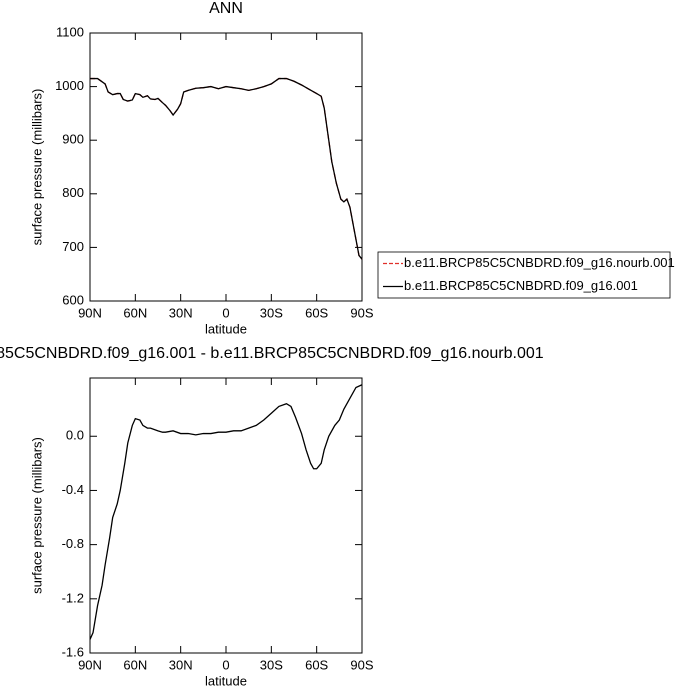 Image resolution: width=700 pixels, height=700 pixels. What do you see at coordinates (524, 275) in the screenshot?
I see `legend-box` at bounding box center [524, 275].